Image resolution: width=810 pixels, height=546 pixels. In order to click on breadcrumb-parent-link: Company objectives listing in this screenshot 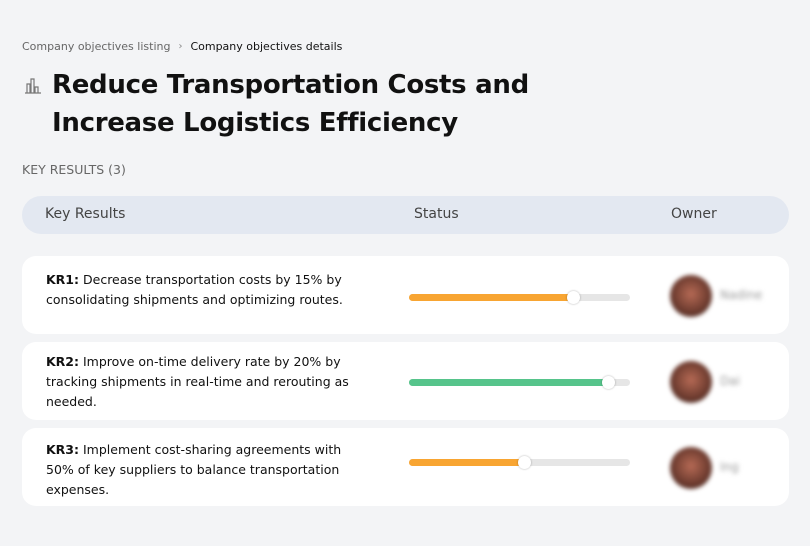, I will do `click(96, 46)`.